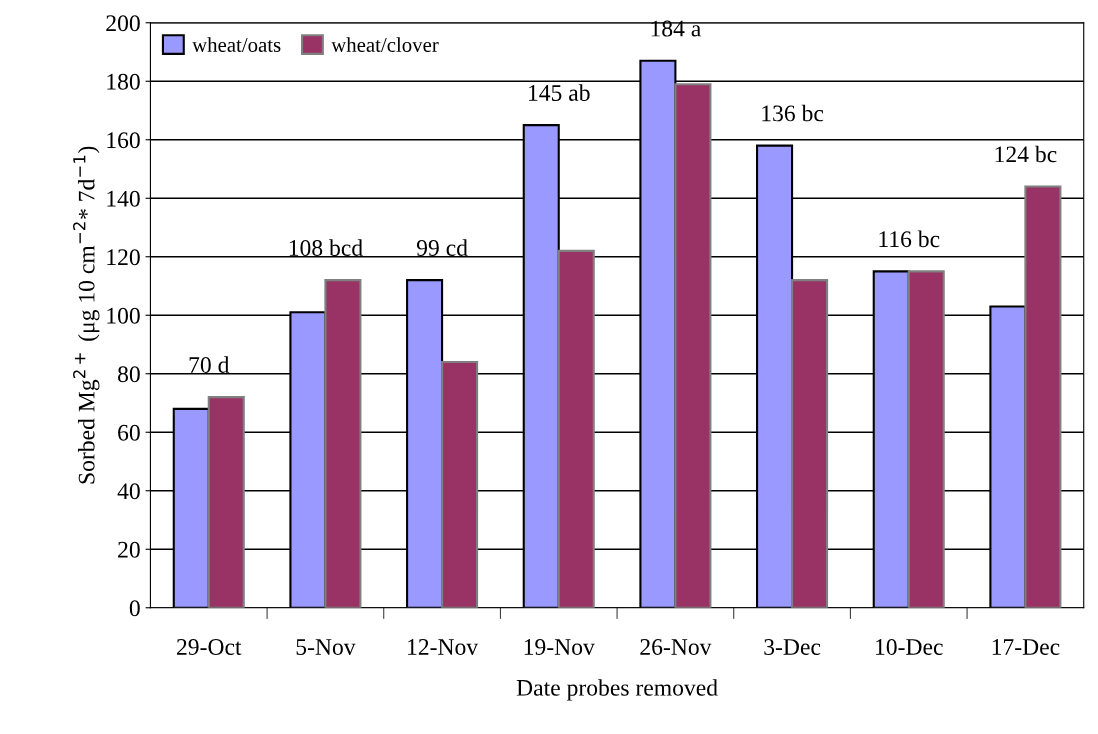 Image resolution: width=1098 pixels, height=734 pixels. What do you see at coordinates (326, 247) in the screenshot?
I see `annotation: 108 bcd` at bounding box center [326, 247].